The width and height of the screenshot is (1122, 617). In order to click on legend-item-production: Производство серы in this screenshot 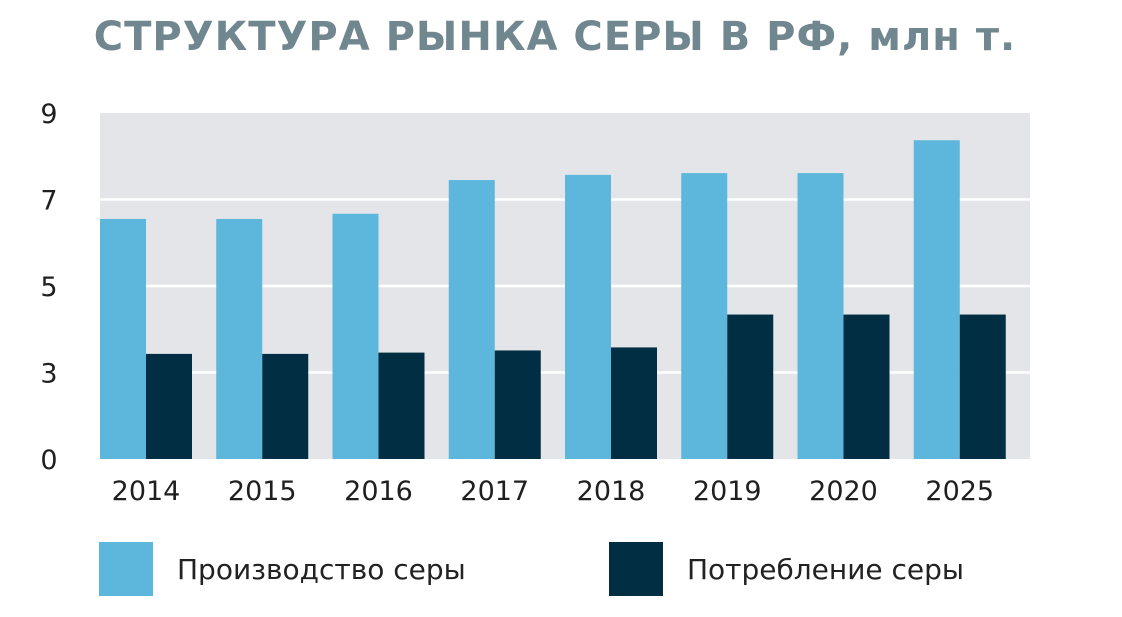, I will do `click(282, 569)`.